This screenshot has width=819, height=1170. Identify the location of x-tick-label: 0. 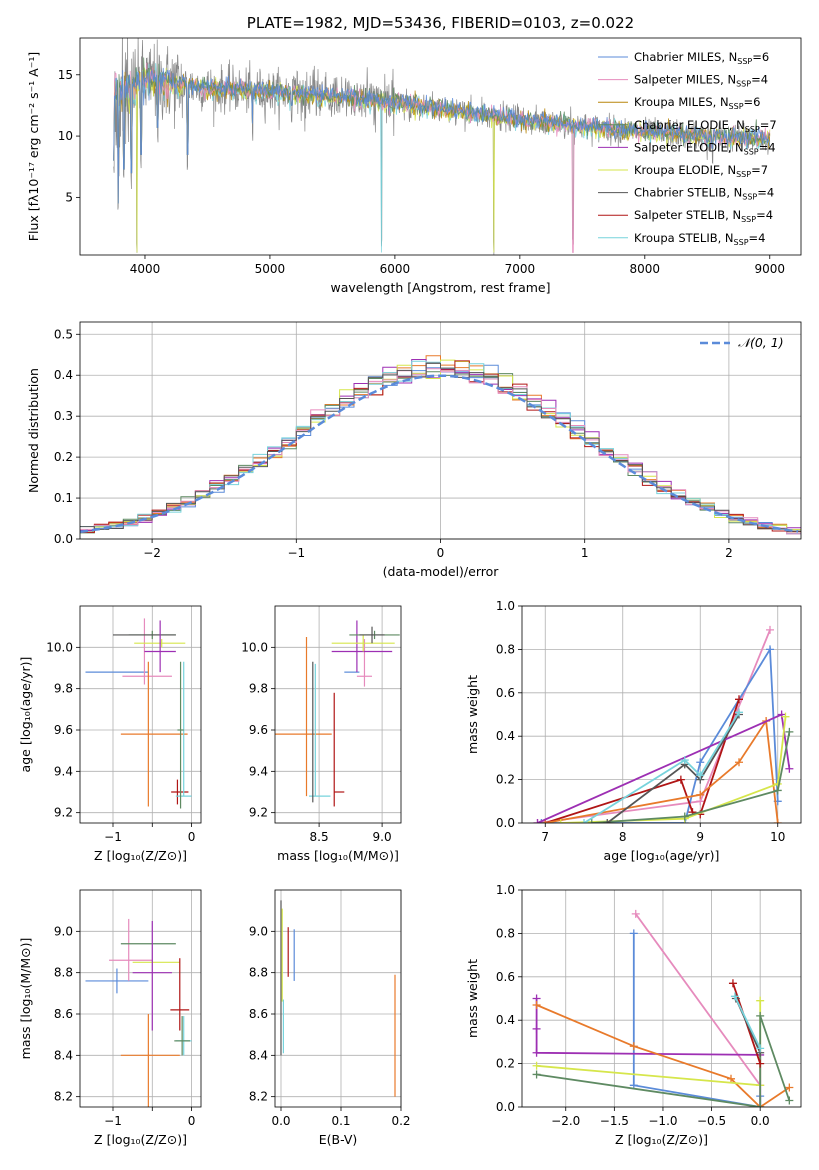
(441, 553).